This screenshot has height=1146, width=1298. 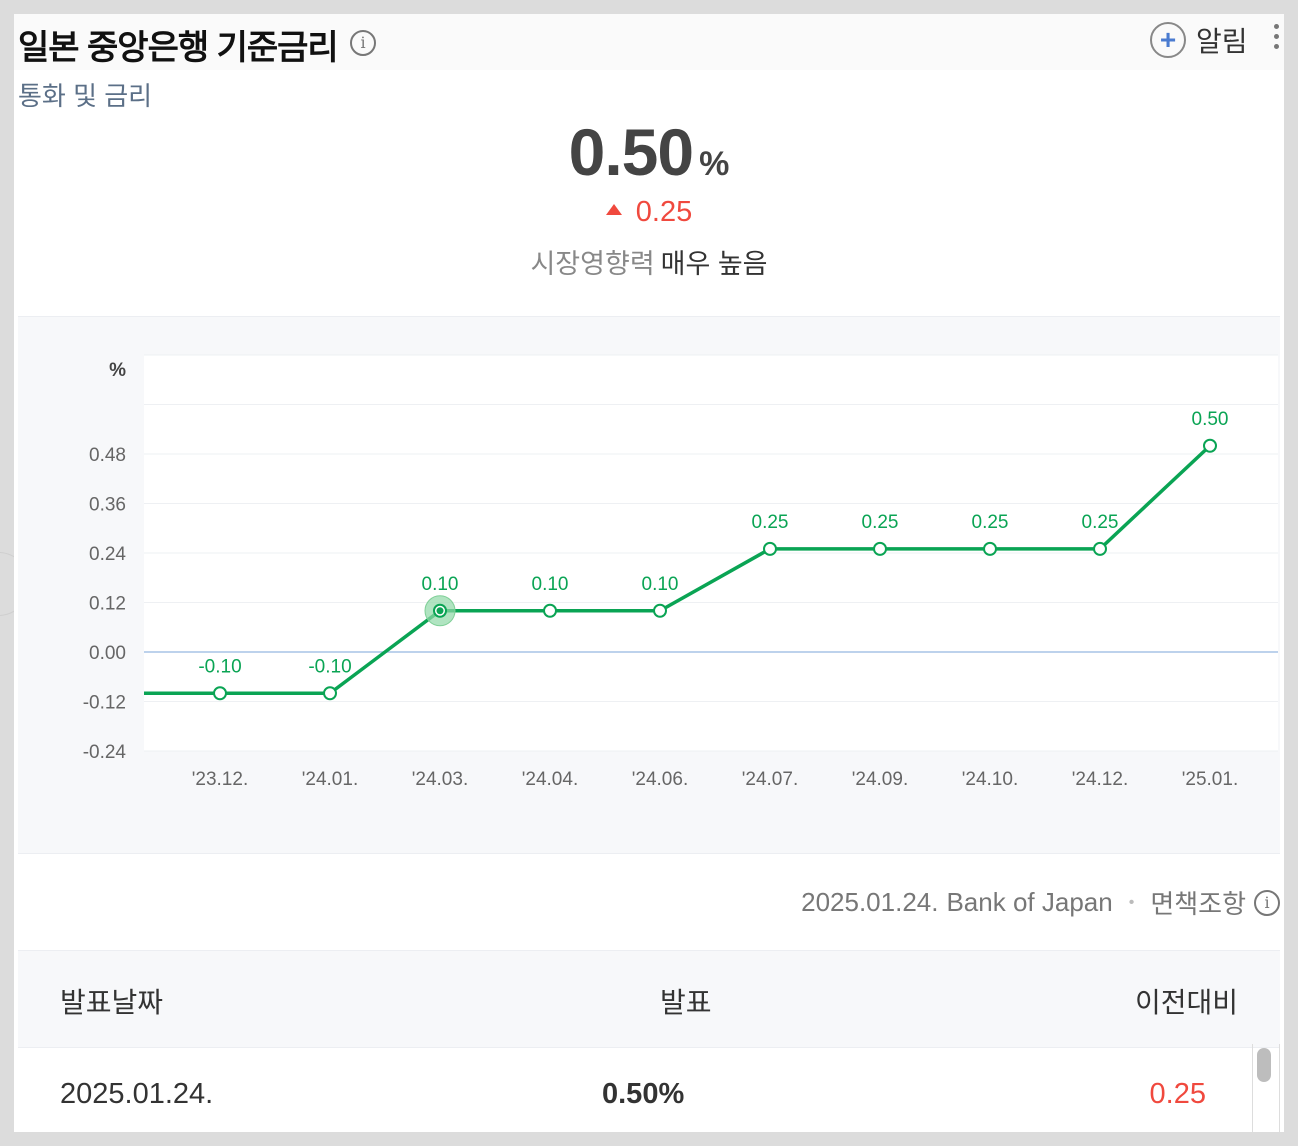 I want to click on y-axis-unit: %, so click(x=117, y=370).